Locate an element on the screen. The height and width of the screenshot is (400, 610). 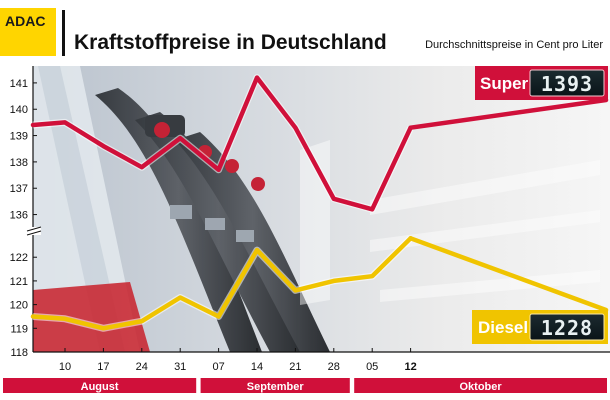
x-tick-label: 12 is located at coordinates (410, 367).